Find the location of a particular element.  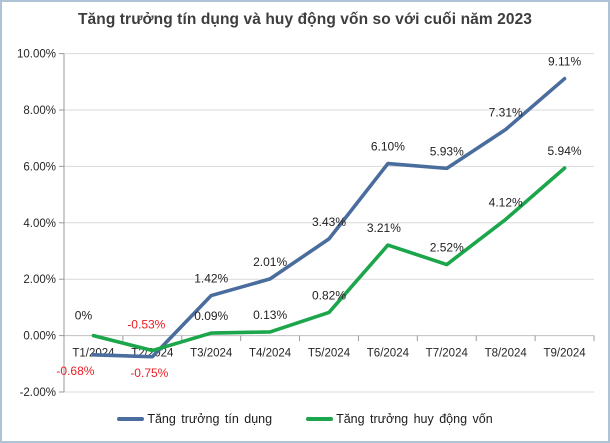

data-label-tin-dung: 3.43% is located at coordinates (329, 222).